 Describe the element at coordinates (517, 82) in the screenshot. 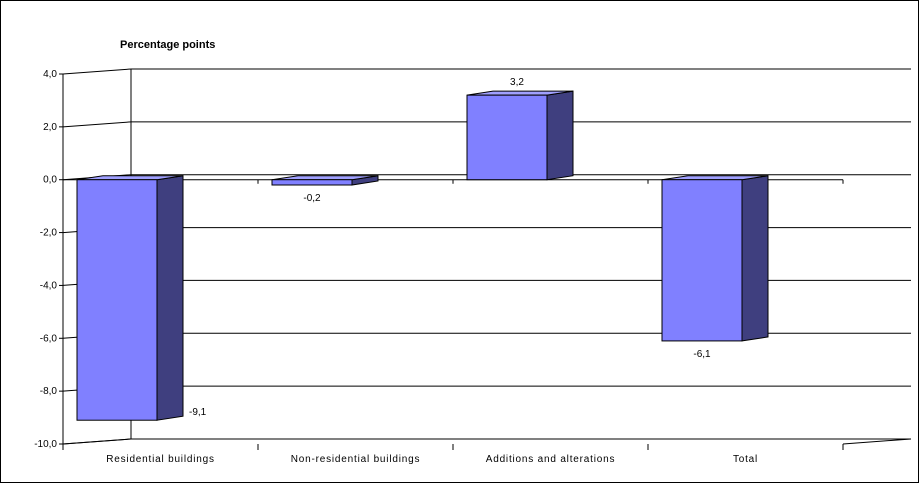

I see `data-label: 3,2` at that location.